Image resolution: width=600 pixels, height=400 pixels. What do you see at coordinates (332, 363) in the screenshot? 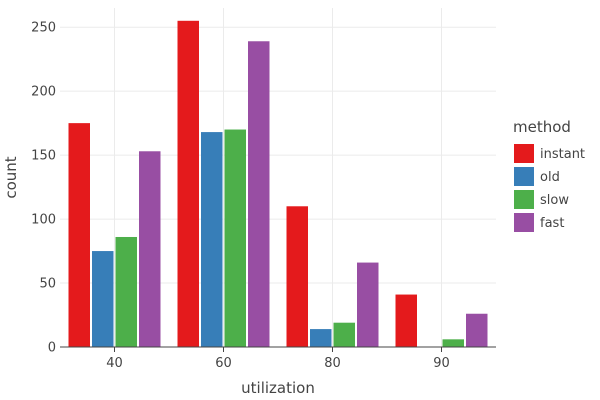
I see `x-tick-label: 80` at bounding box center [332, 363].